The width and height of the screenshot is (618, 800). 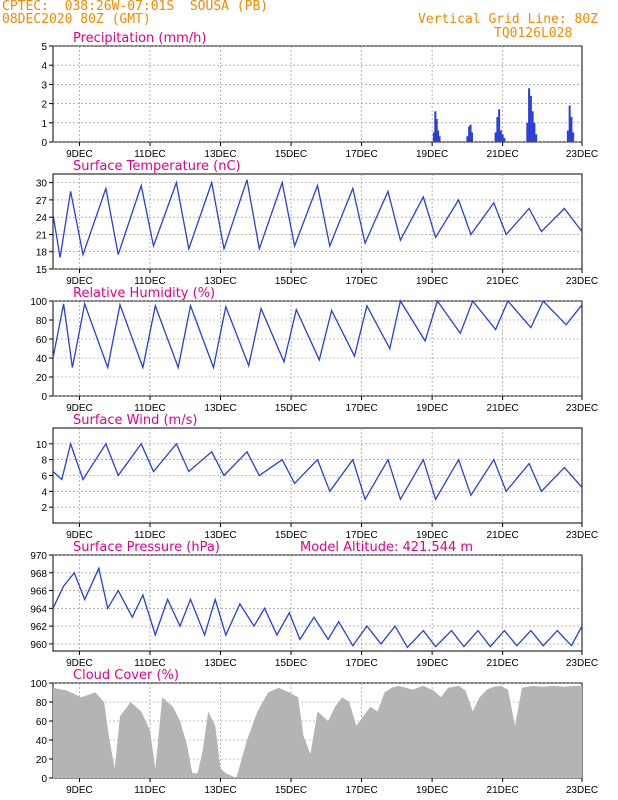 I want to click on header-date: 08DEC2020 80Z (GMT), so click(x=76, y=19).